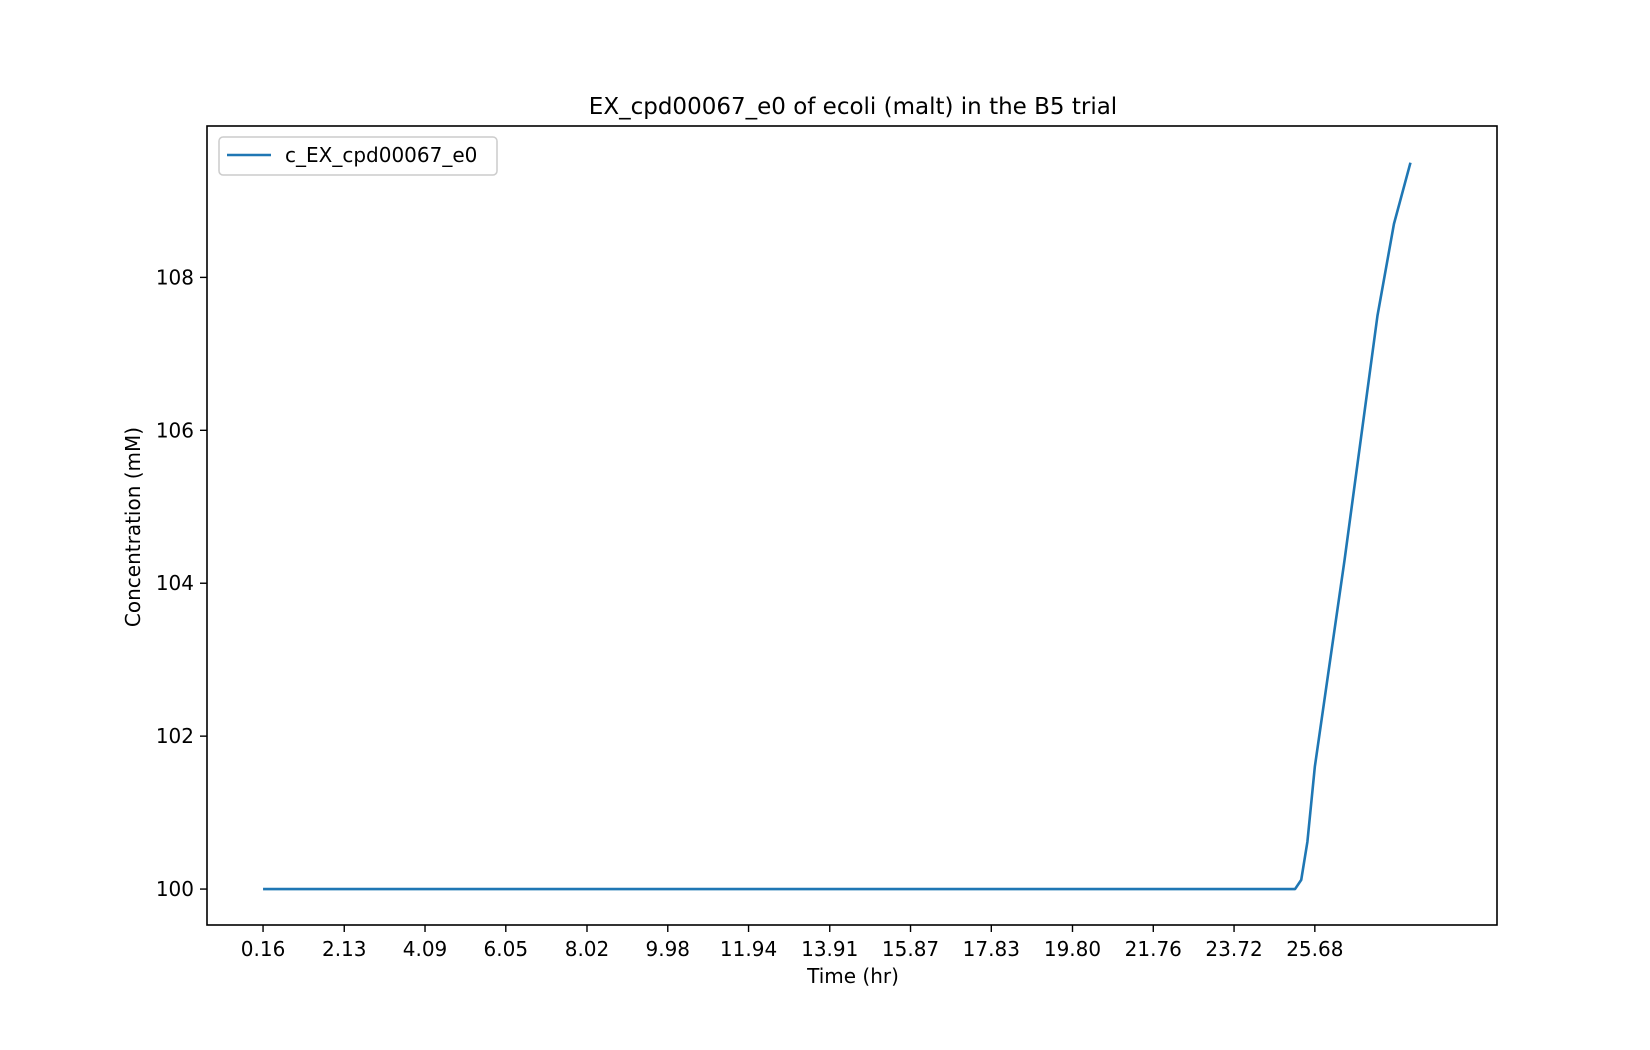  I want to click on x-axis-label: Time (hr), so click(852, 976).